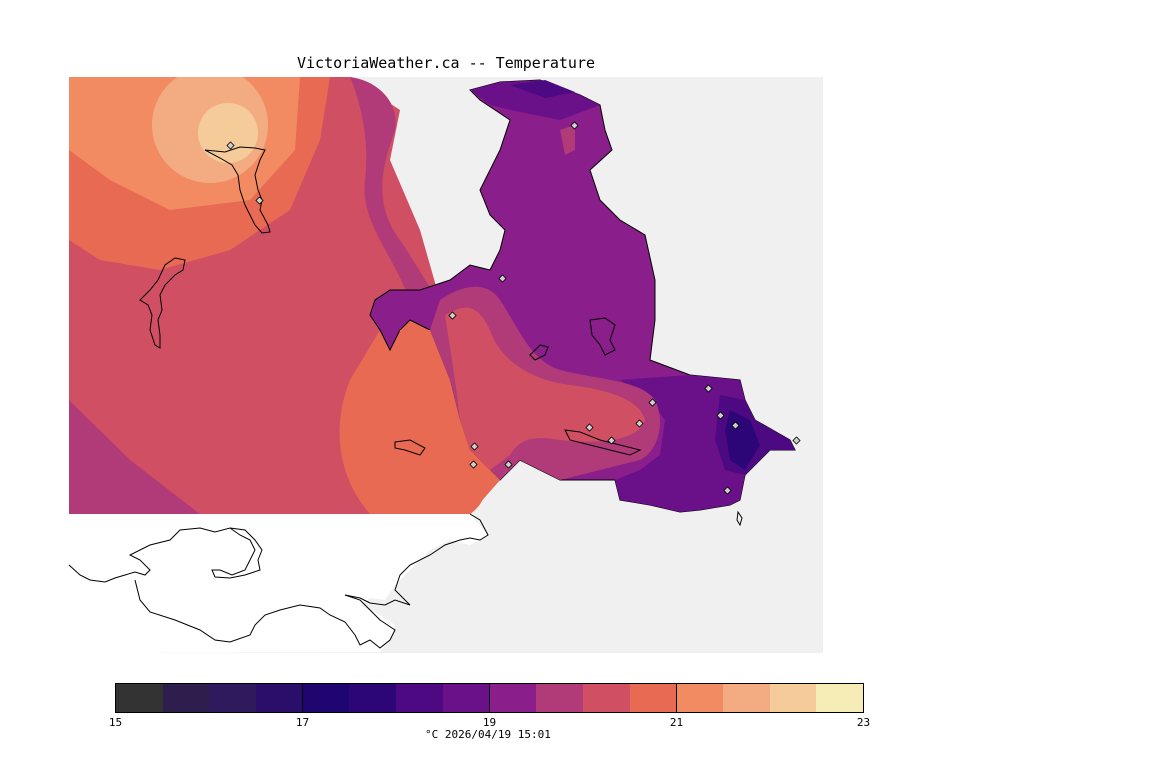 This screenshot has width=1152, height=768. Describe the element at coordinates (489, 722) in the screenshot. I see `colorbar-tick-label: 19` at that location.